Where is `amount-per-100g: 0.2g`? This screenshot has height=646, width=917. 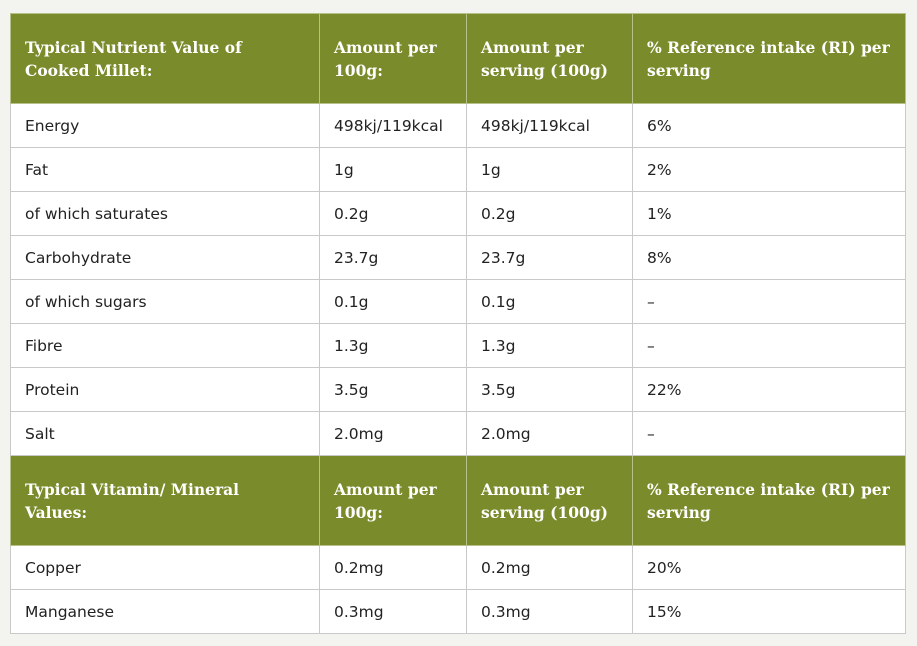
amount-per-100g: 0.2g is located at coordinates (393, 213).